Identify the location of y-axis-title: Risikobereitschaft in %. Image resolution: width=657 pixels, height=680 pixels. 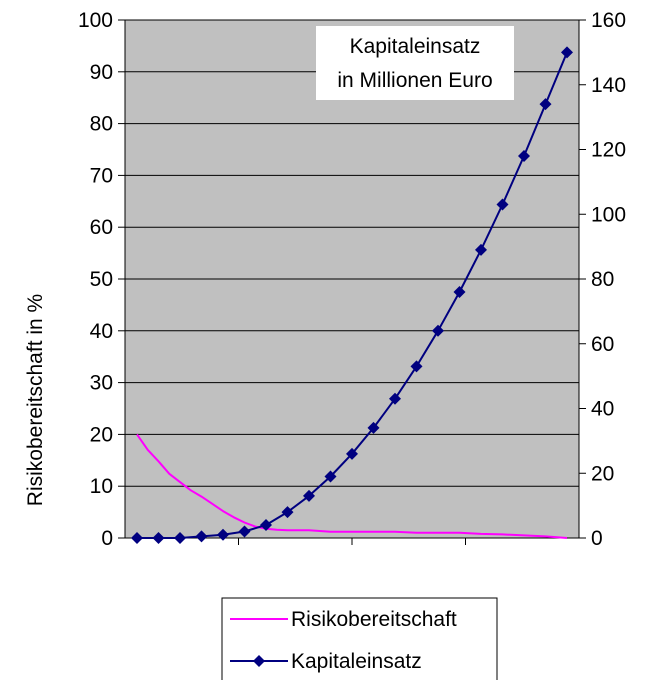
(35, 400).